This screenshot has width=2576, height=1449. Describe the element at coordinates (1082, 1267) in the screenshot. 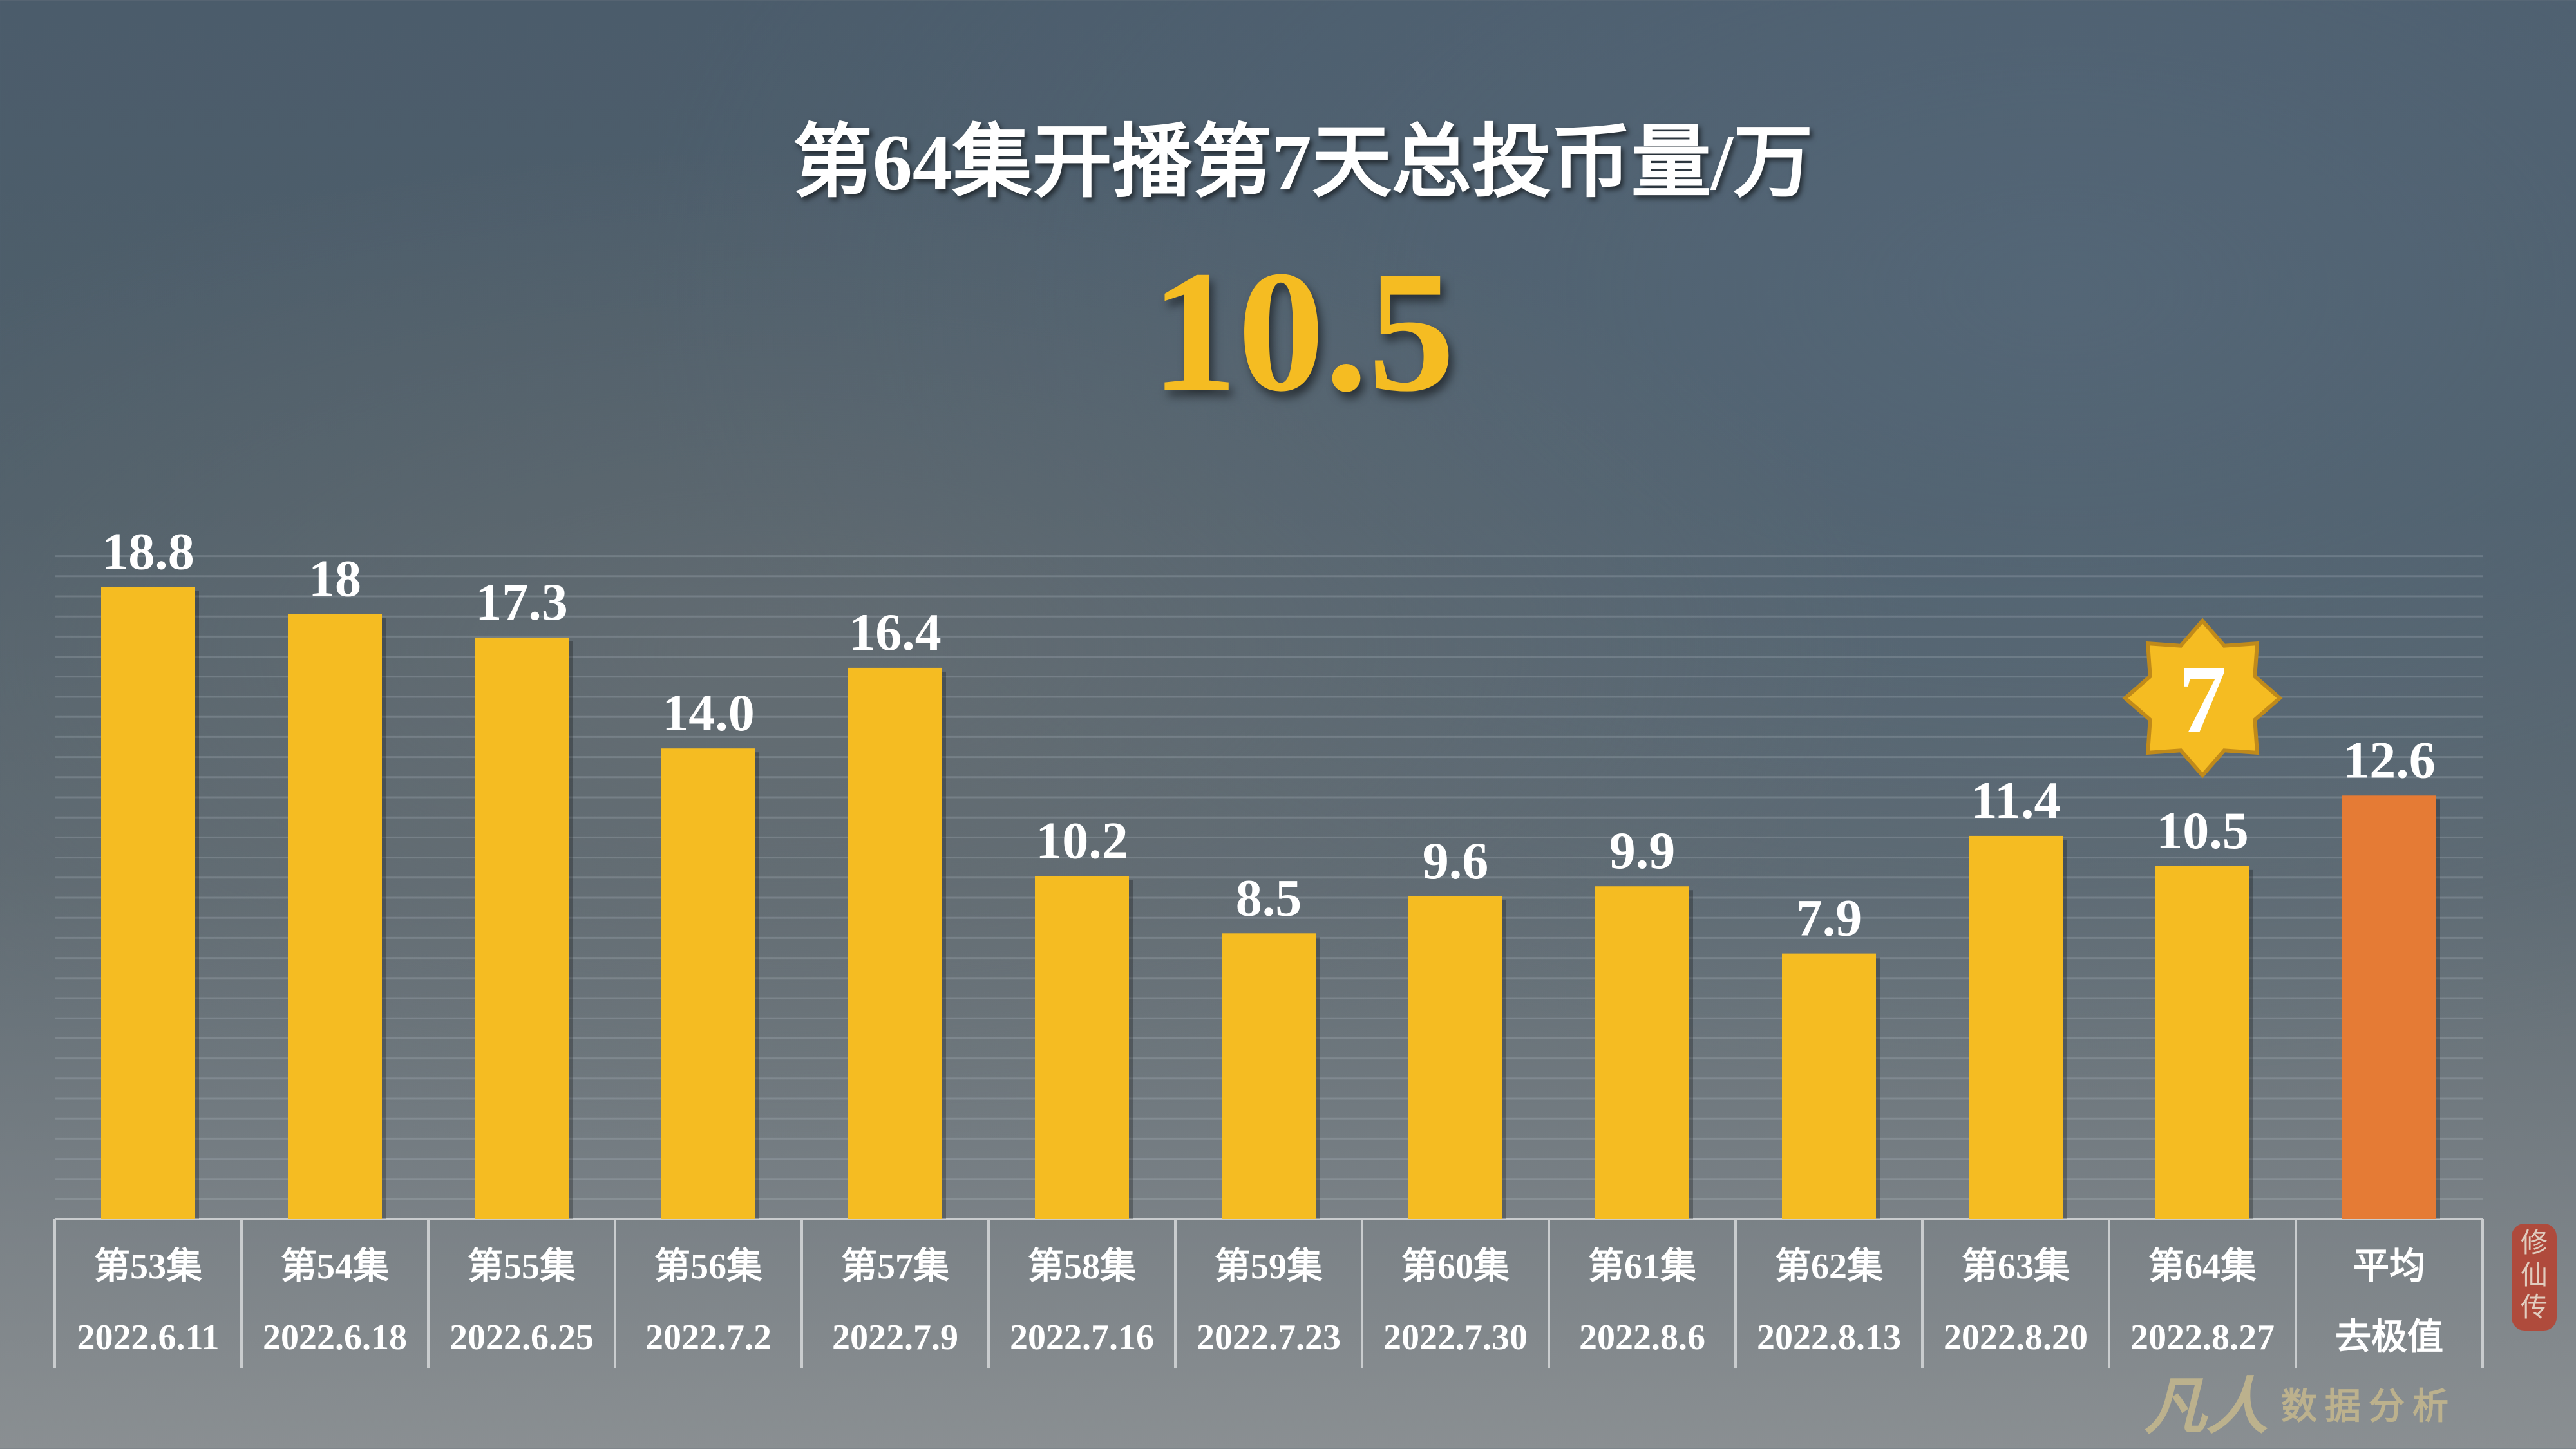

I see `category-label: 第58集` at that location.